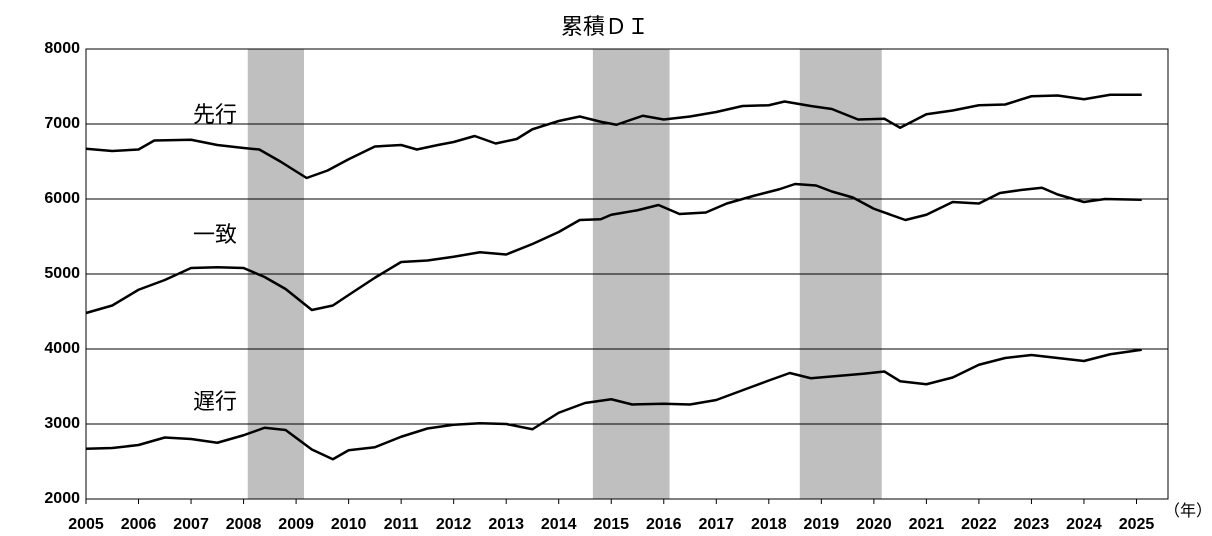 The width and height of the screenshot is (1212, 536). Describe the element at coordinates (613, 136) in the screenshot. I see `series-line` at that location.